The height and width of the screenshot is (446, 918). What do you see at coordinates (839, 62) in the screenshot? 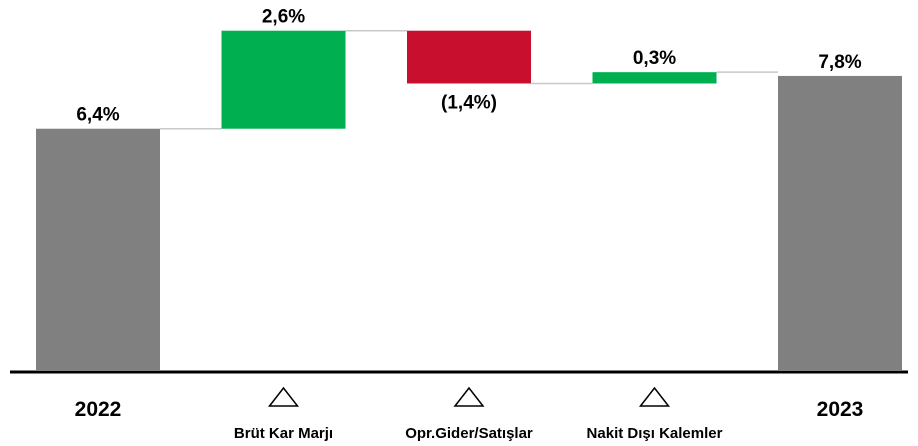
I see `value-label: 7,8%` at bounding box center [839, 62].